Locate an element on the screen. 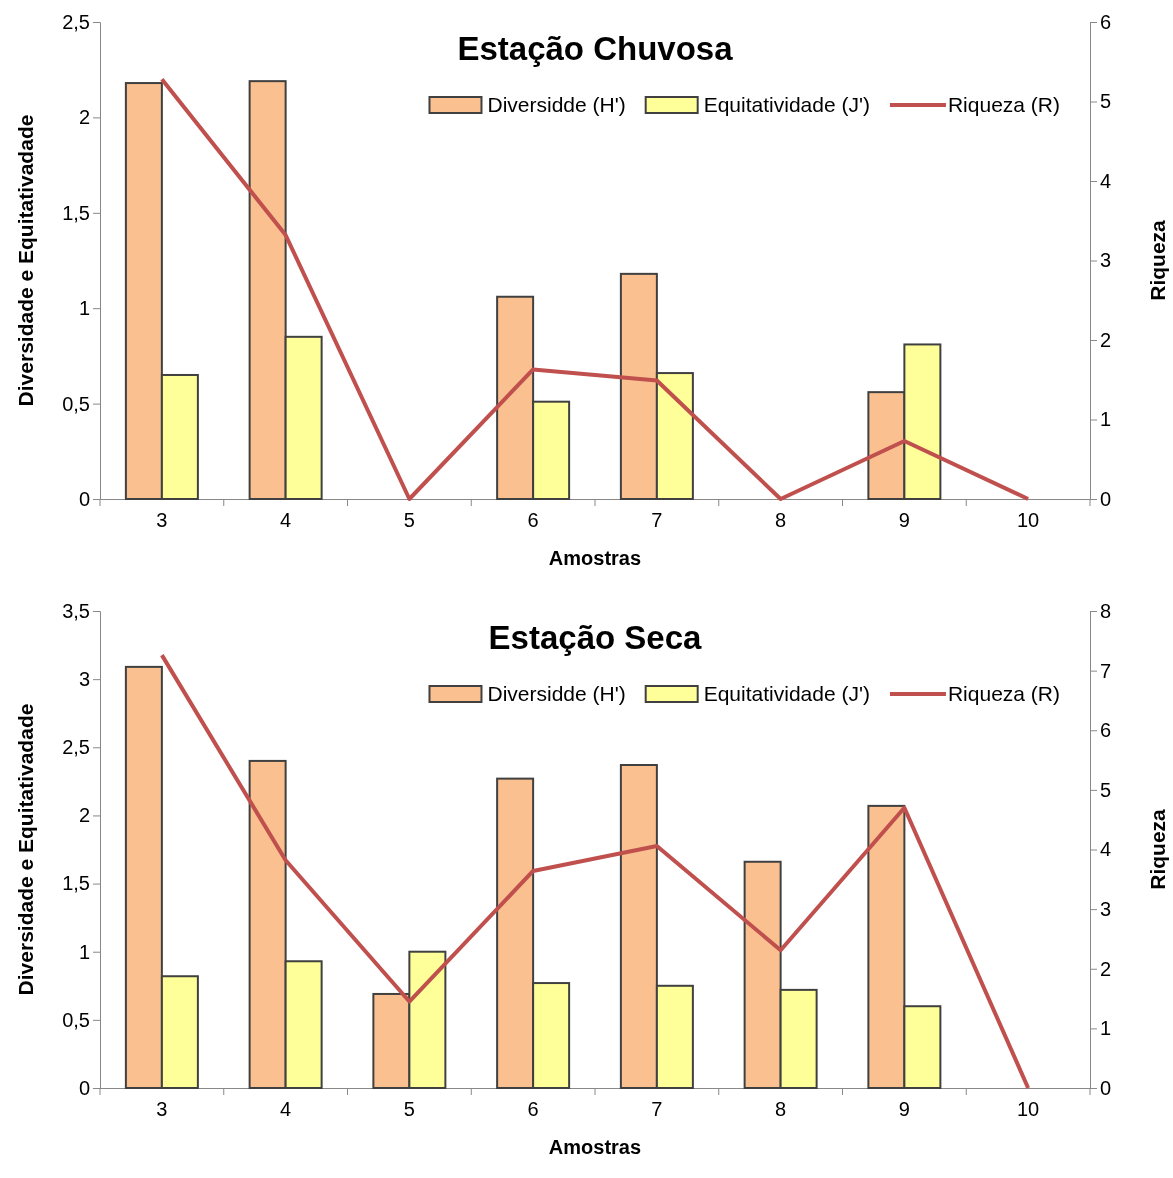 Image resolution: width=1173 pixels, height=1178 pixels. y2-tick-label: 8 is located at coordinates (1106, 610).